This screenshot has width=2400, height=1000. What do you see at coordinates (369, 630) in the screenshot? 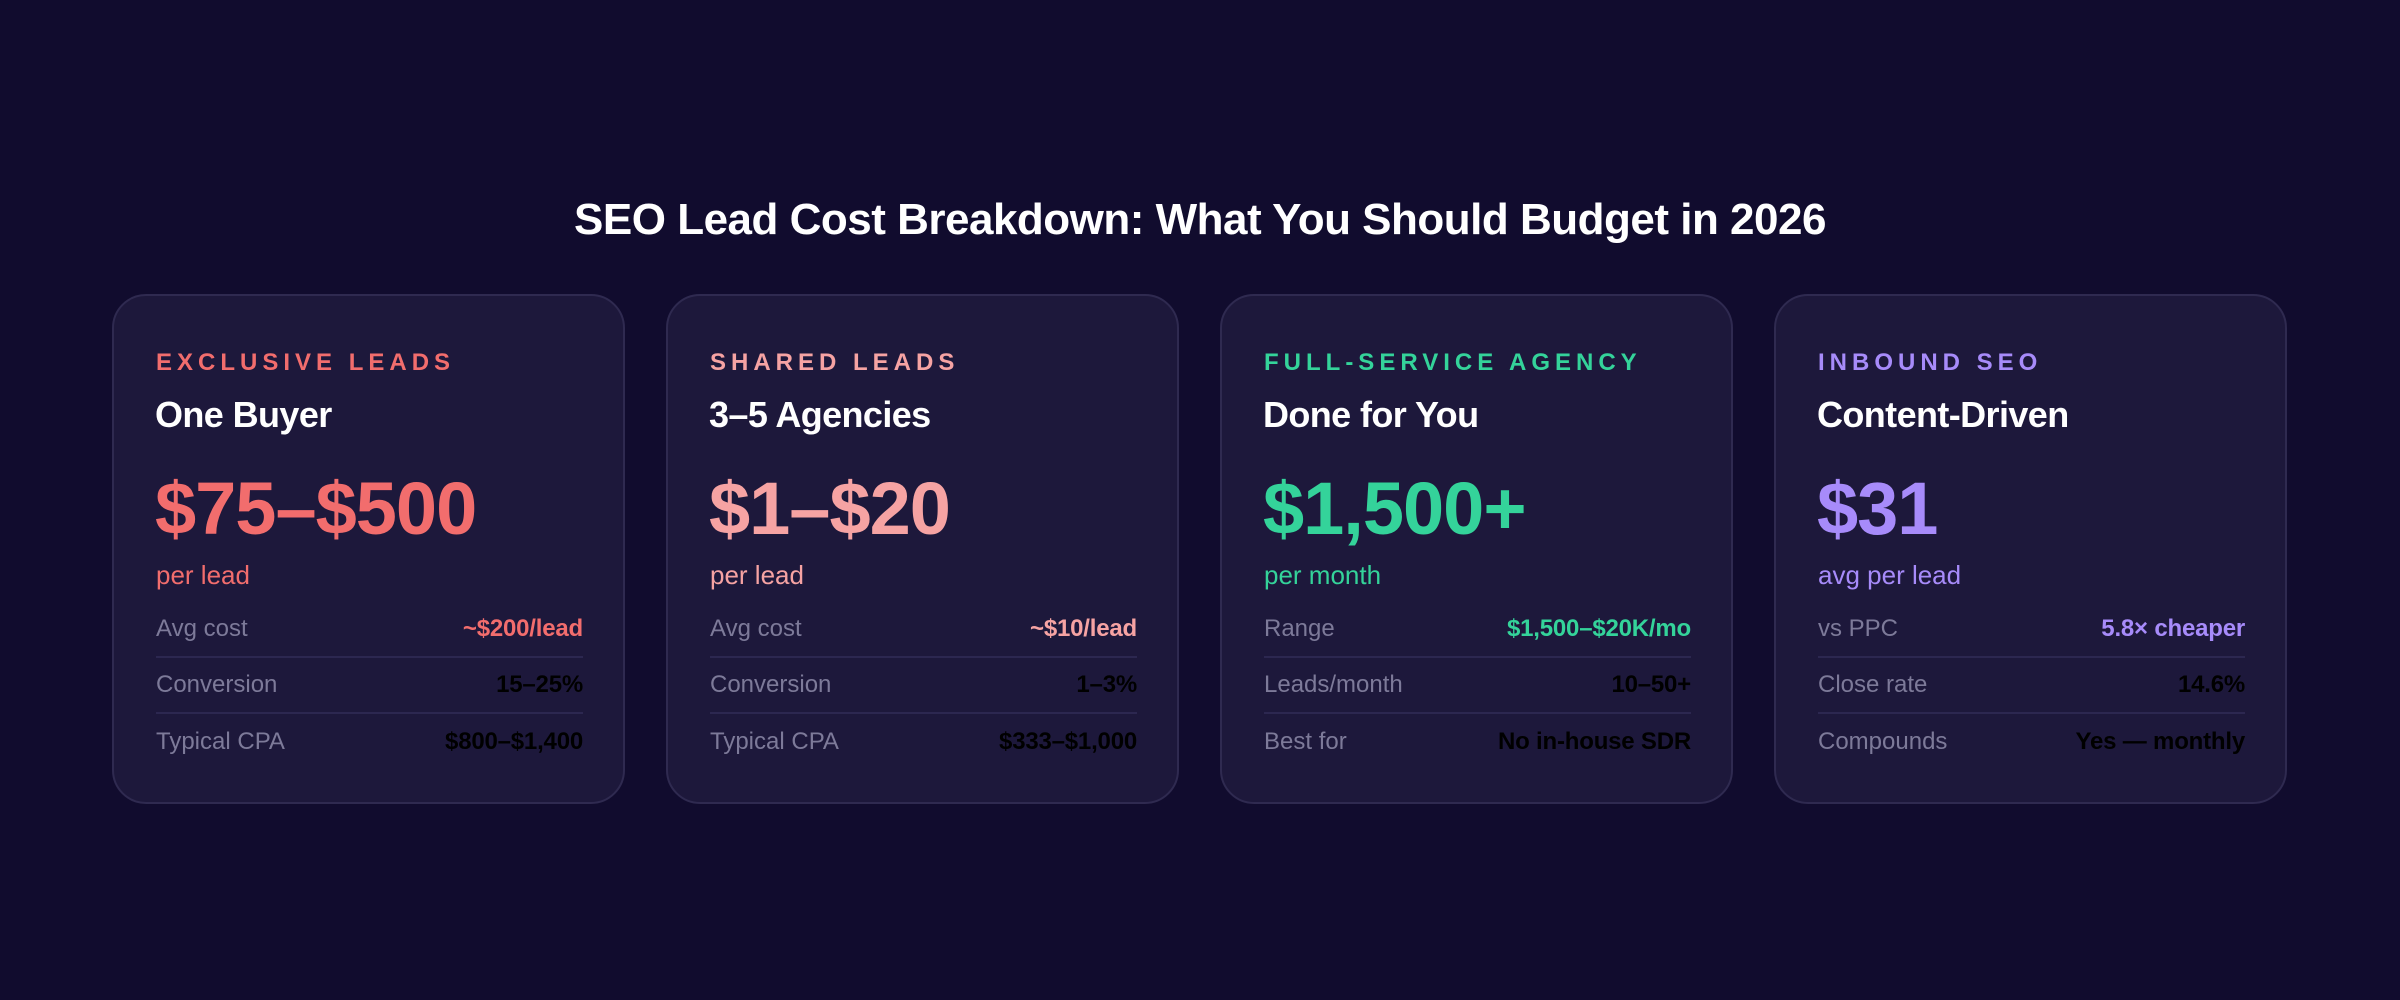
I see `stat-row: Avg cost ~$200/lead` at bounding box center [369, 630].